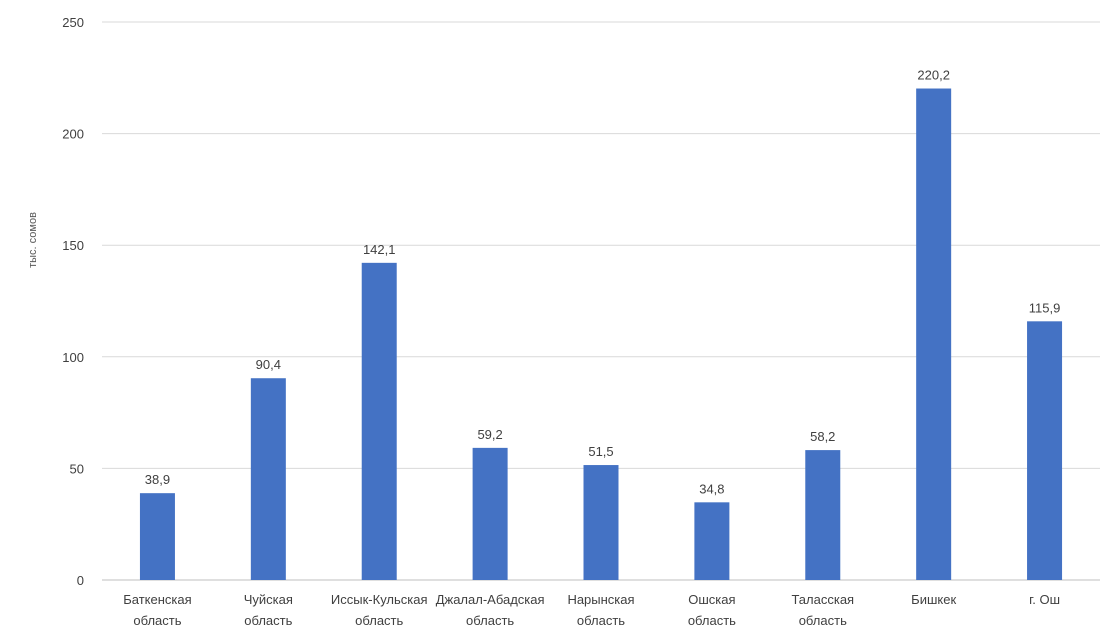  Describe the element at coordinates (73, 22) in the screenshot. I see `y-tick-label: 250` at that location.